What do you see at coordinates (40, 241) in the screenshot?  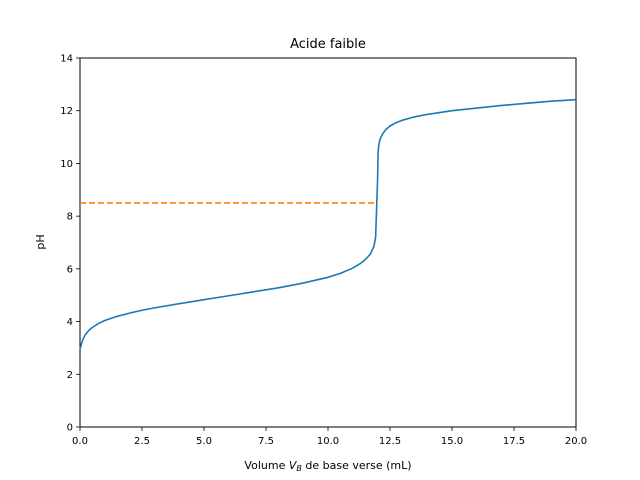 I see `y-axis-label: pH` at bounding box center [40, 241].